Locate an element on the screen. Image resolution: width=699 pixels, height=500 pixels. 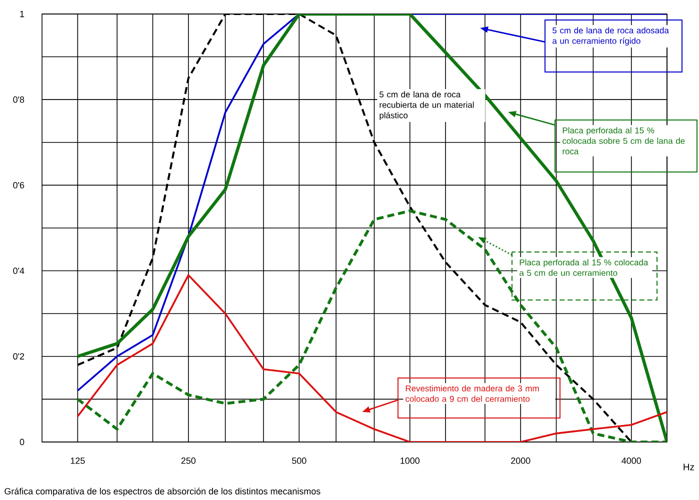
x-tick-label: 500 is located at coordinates (299, 461).